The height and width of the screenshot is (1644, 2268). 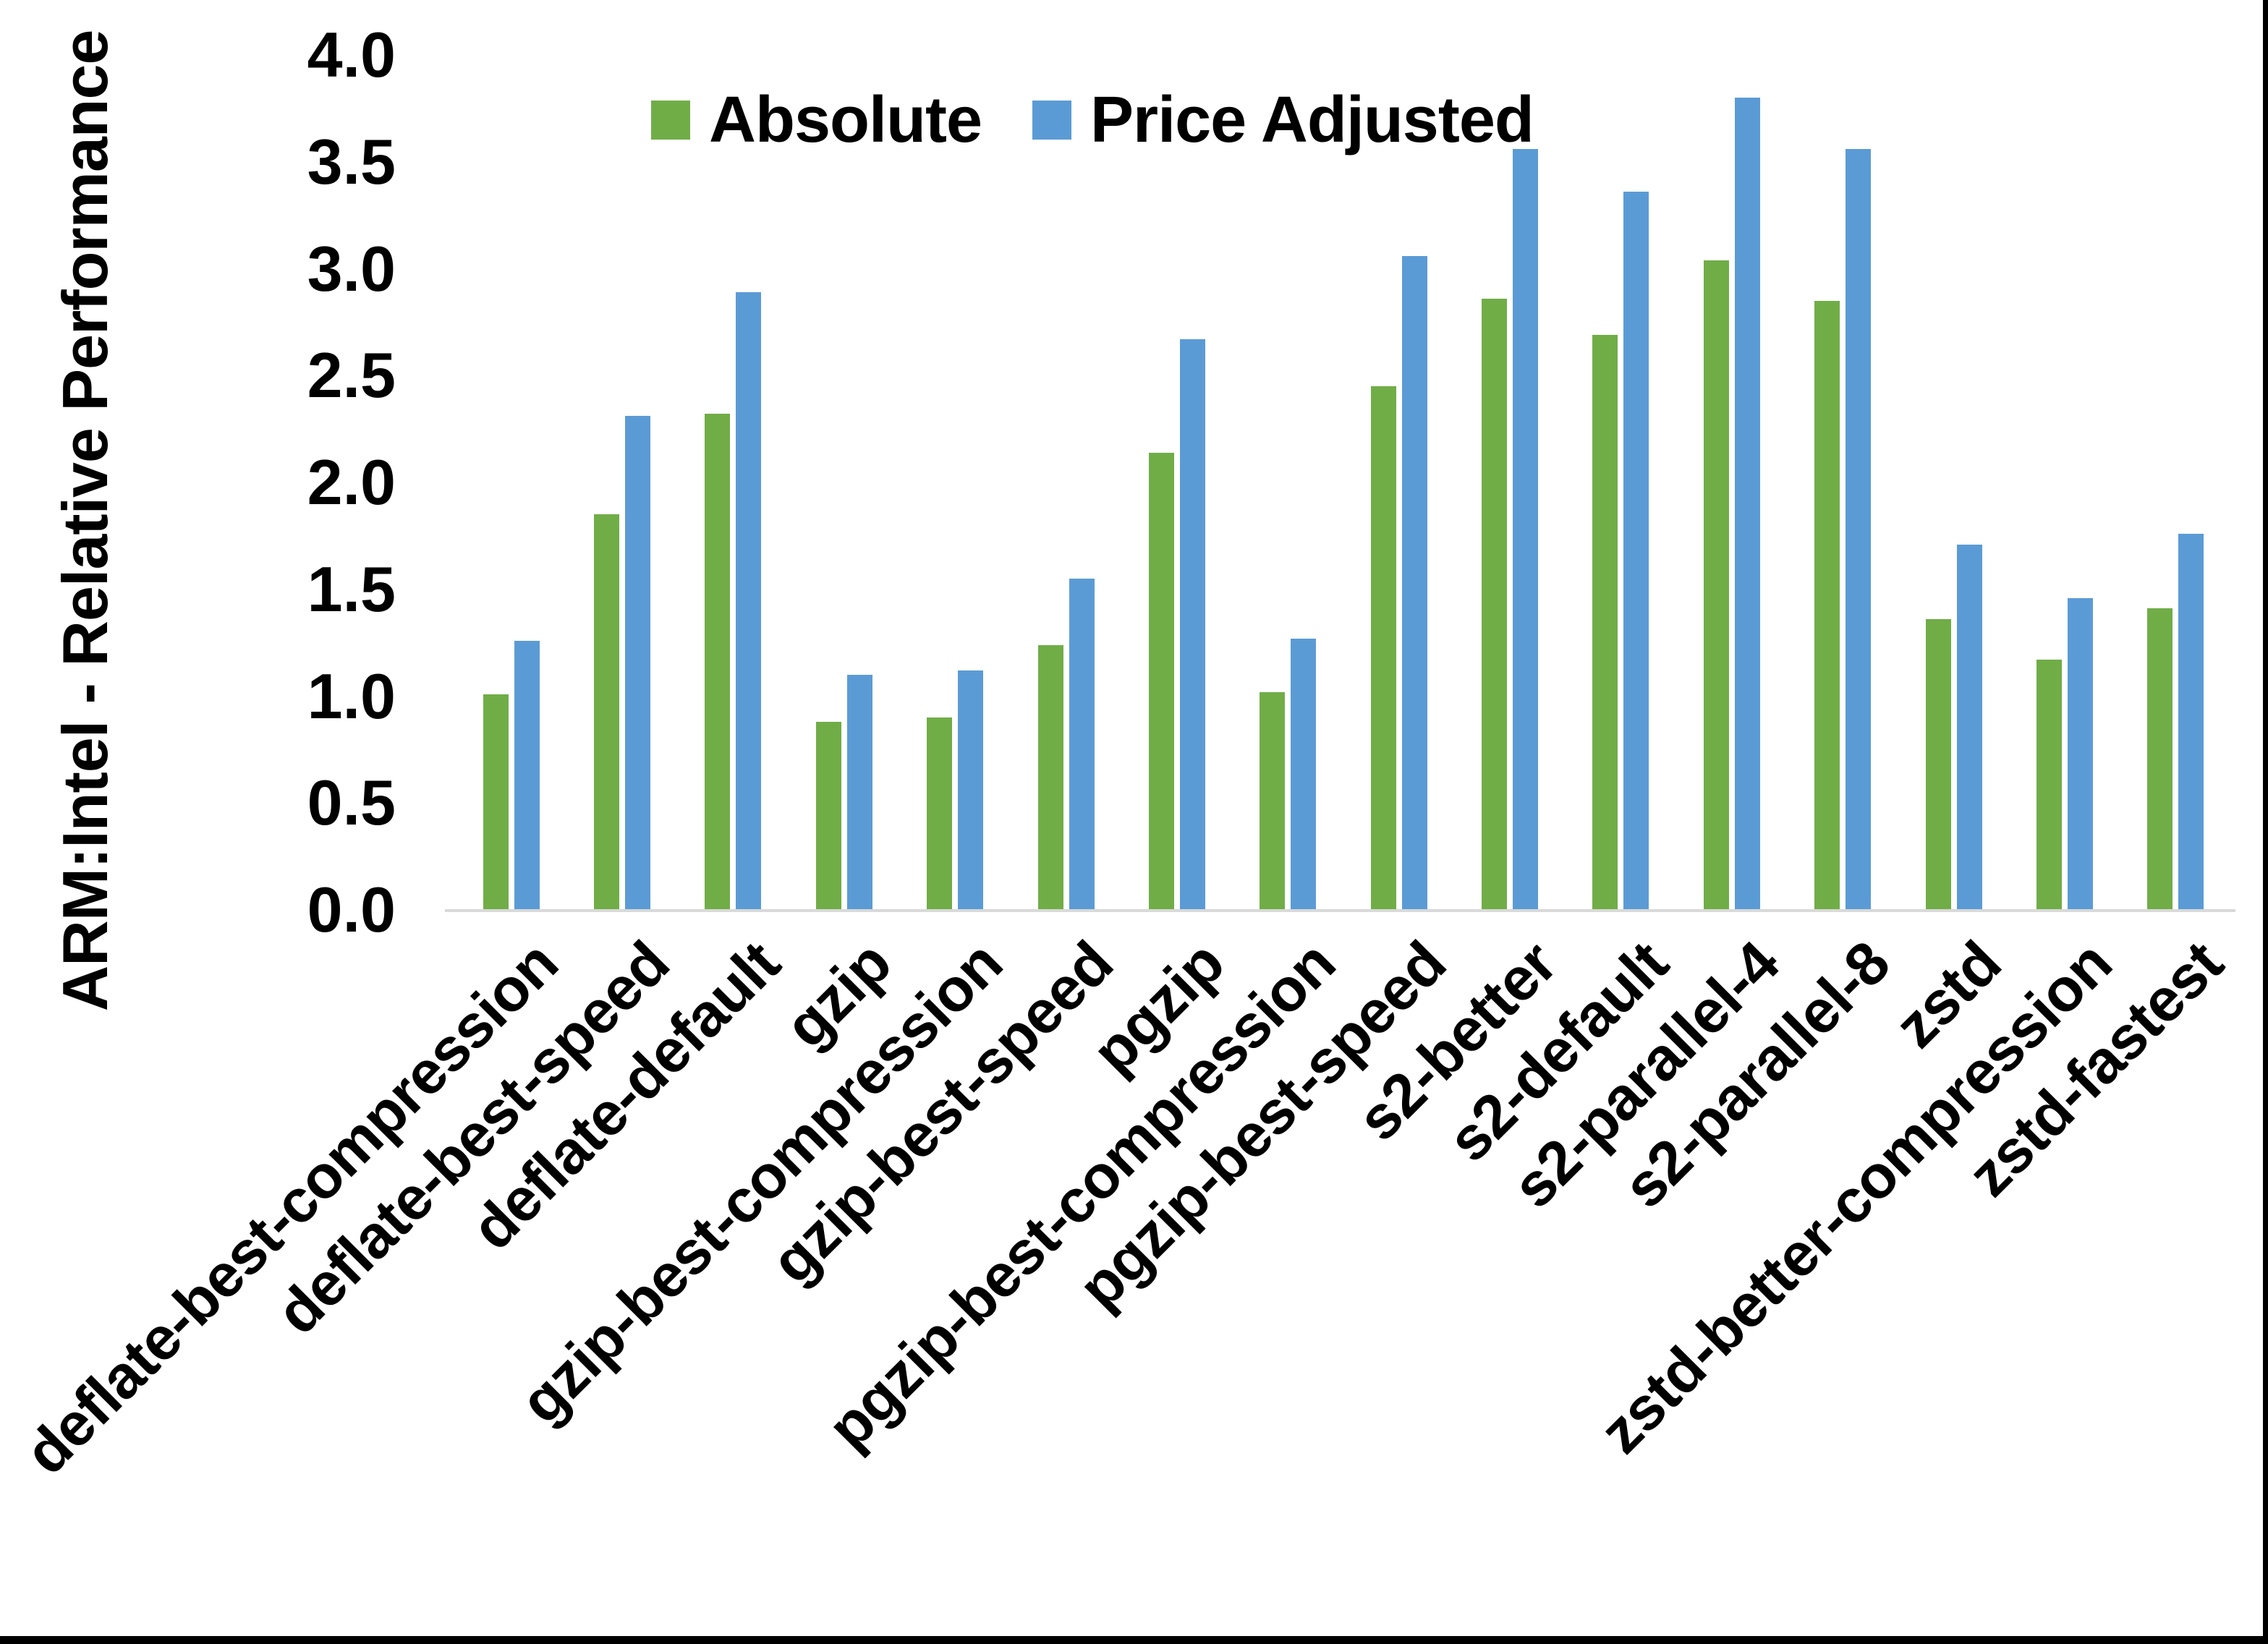 I want to click on legend-entry-absolute: Absolute, so click(x=816, y=120).